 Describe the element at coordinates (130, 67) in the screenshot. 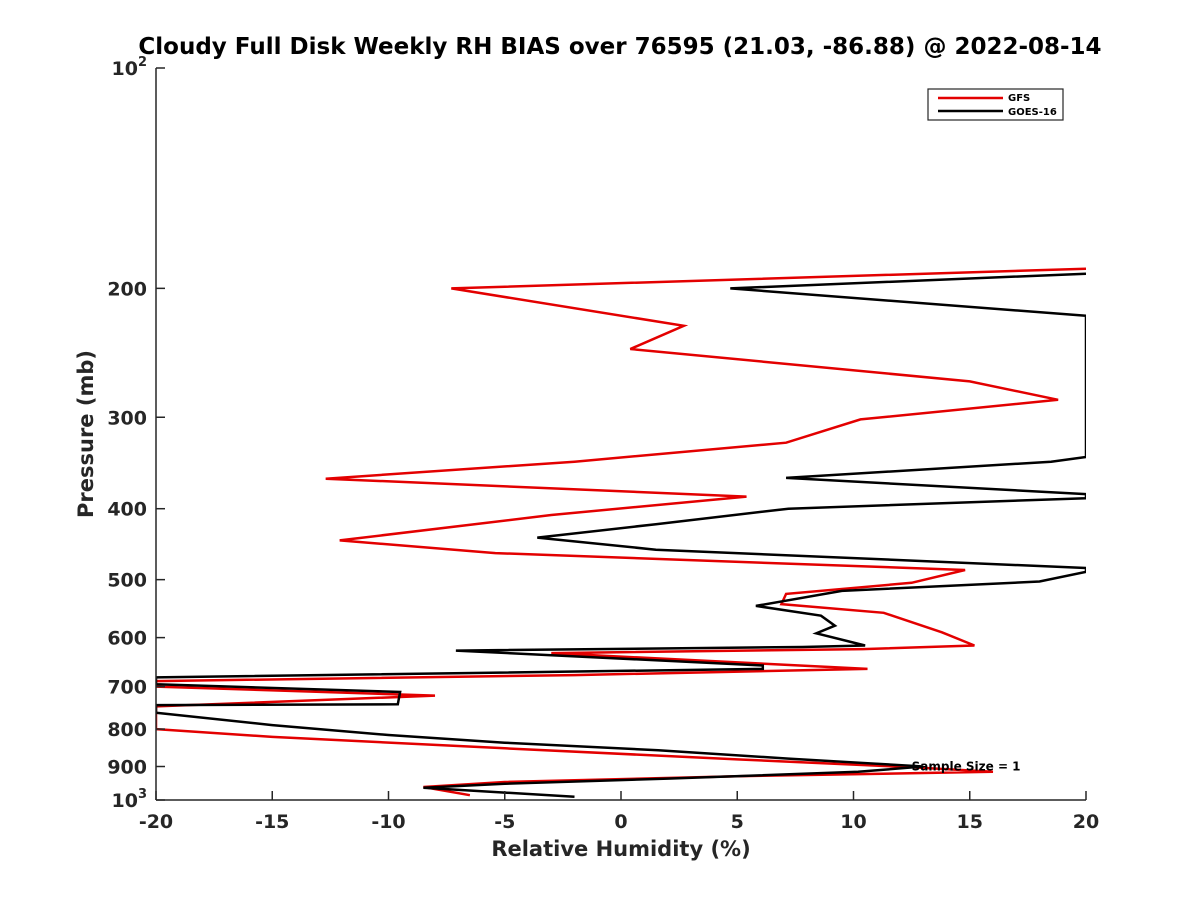

I see `y-tick-label: 10²` at that location.